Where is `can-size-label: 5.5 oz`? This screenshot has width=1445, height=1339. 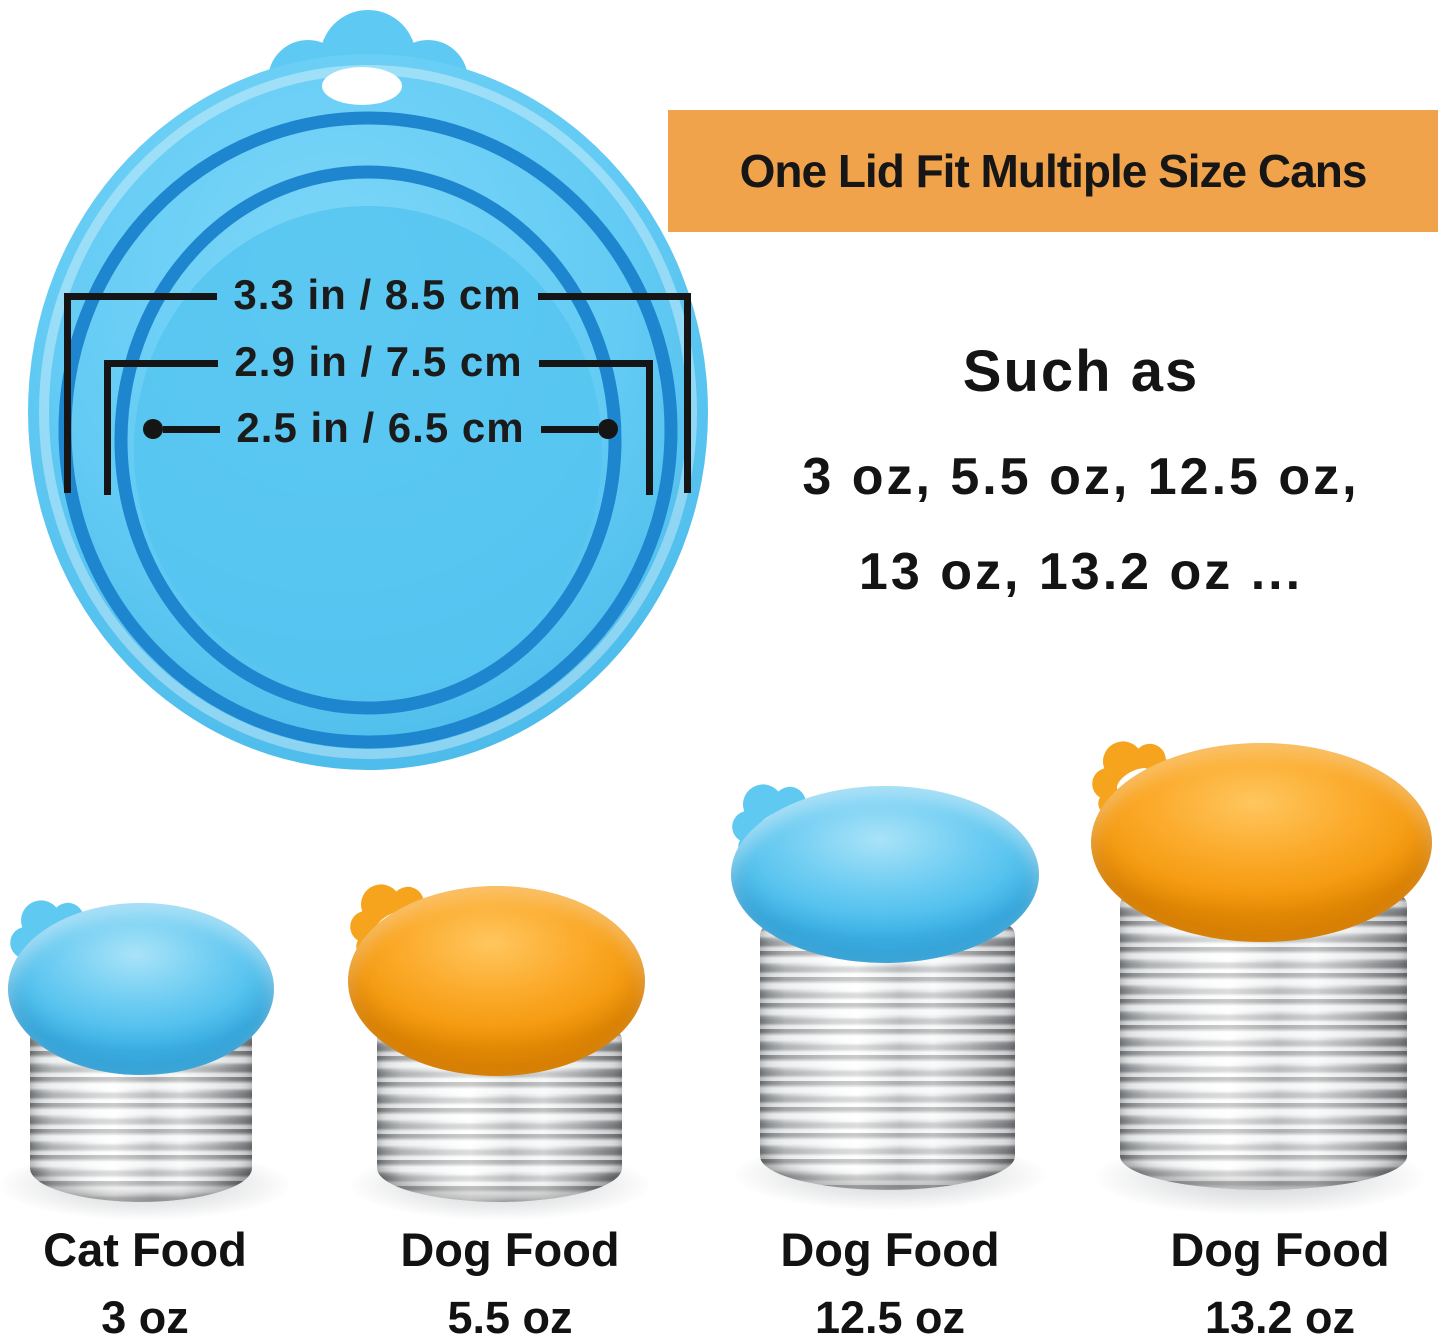
can-size-label: 5.5 oz is located at coordinates (510, 1315).